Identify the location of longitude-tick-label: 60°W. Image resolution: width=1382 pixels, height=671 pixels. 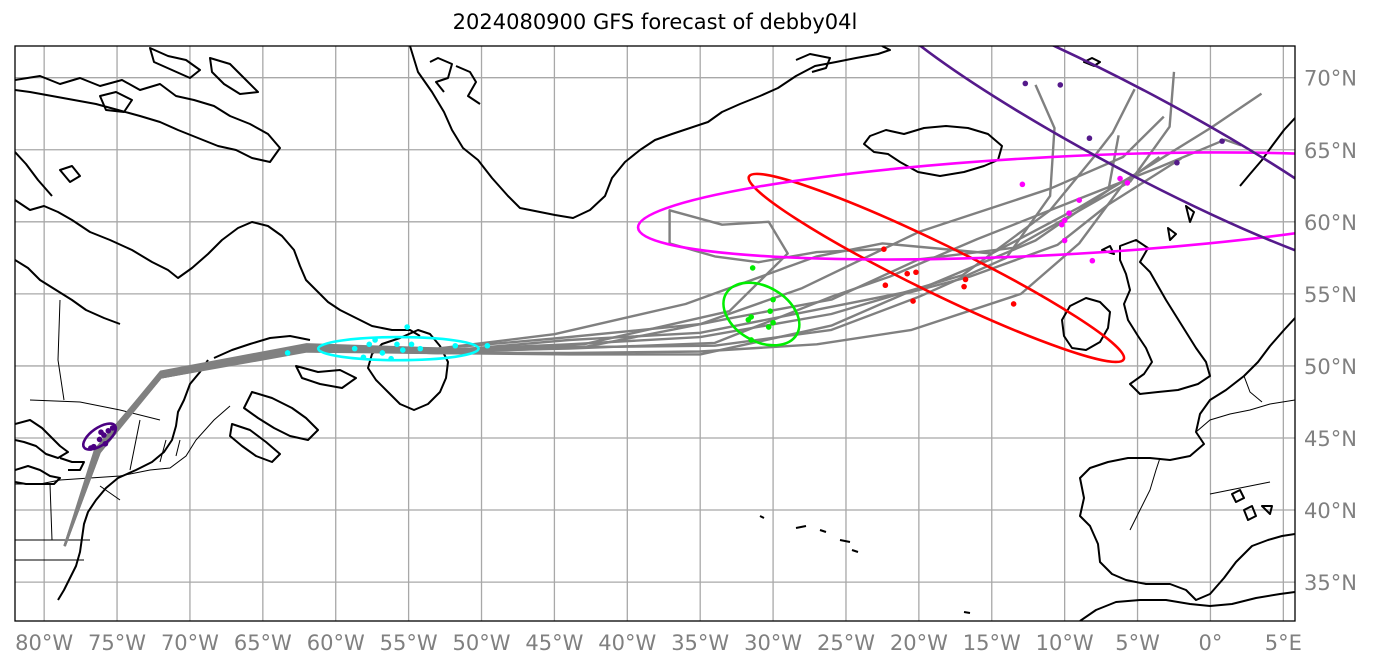
(336, 643).